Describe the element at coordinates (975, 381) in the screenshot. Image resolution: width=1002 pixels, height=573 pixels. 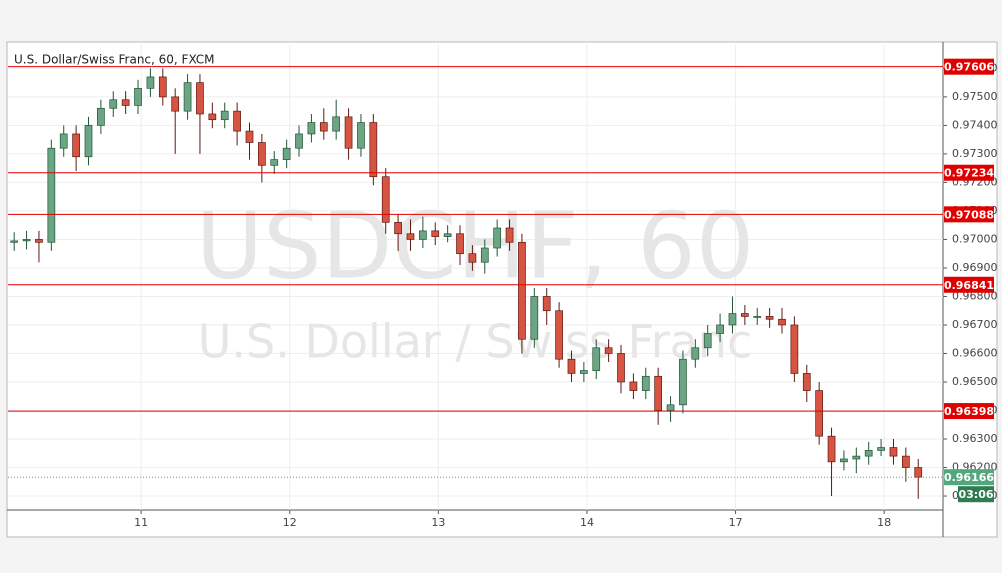
I see `y-tick-label: 0.96500` at that location.